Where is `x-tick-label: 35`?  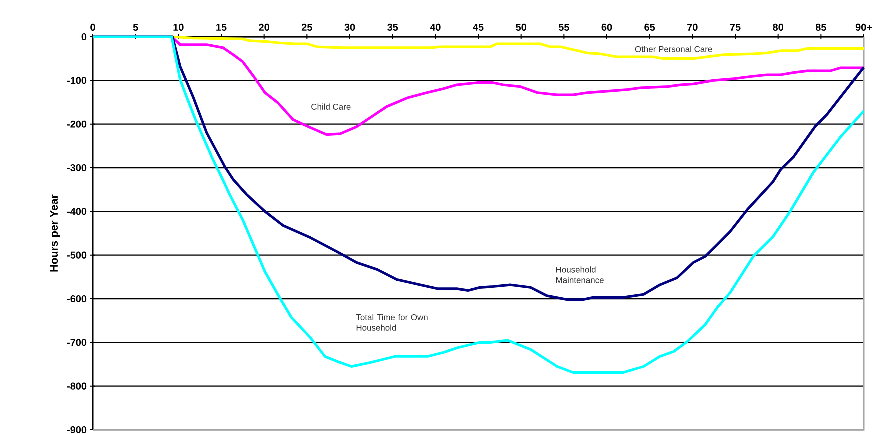 x-tick-label: 35 is located at coordinates (393, 27).